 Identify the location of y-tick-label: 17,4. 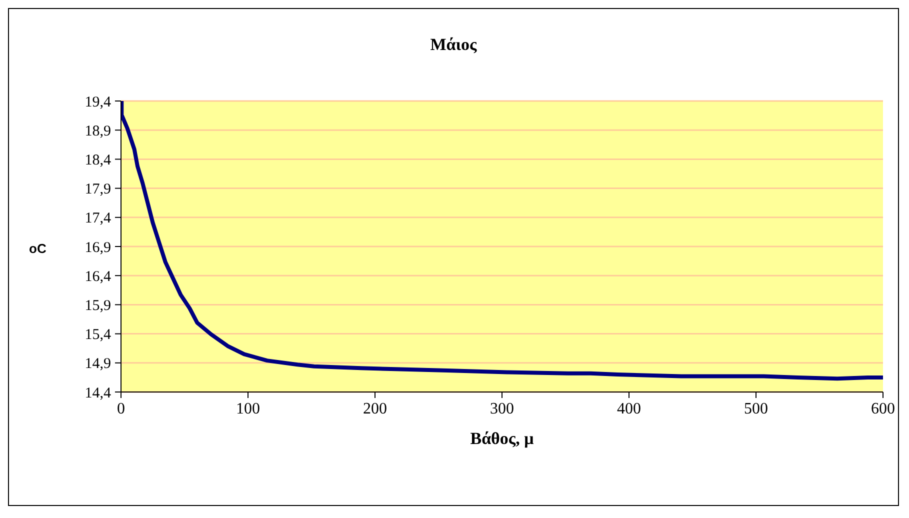
(98, 218).